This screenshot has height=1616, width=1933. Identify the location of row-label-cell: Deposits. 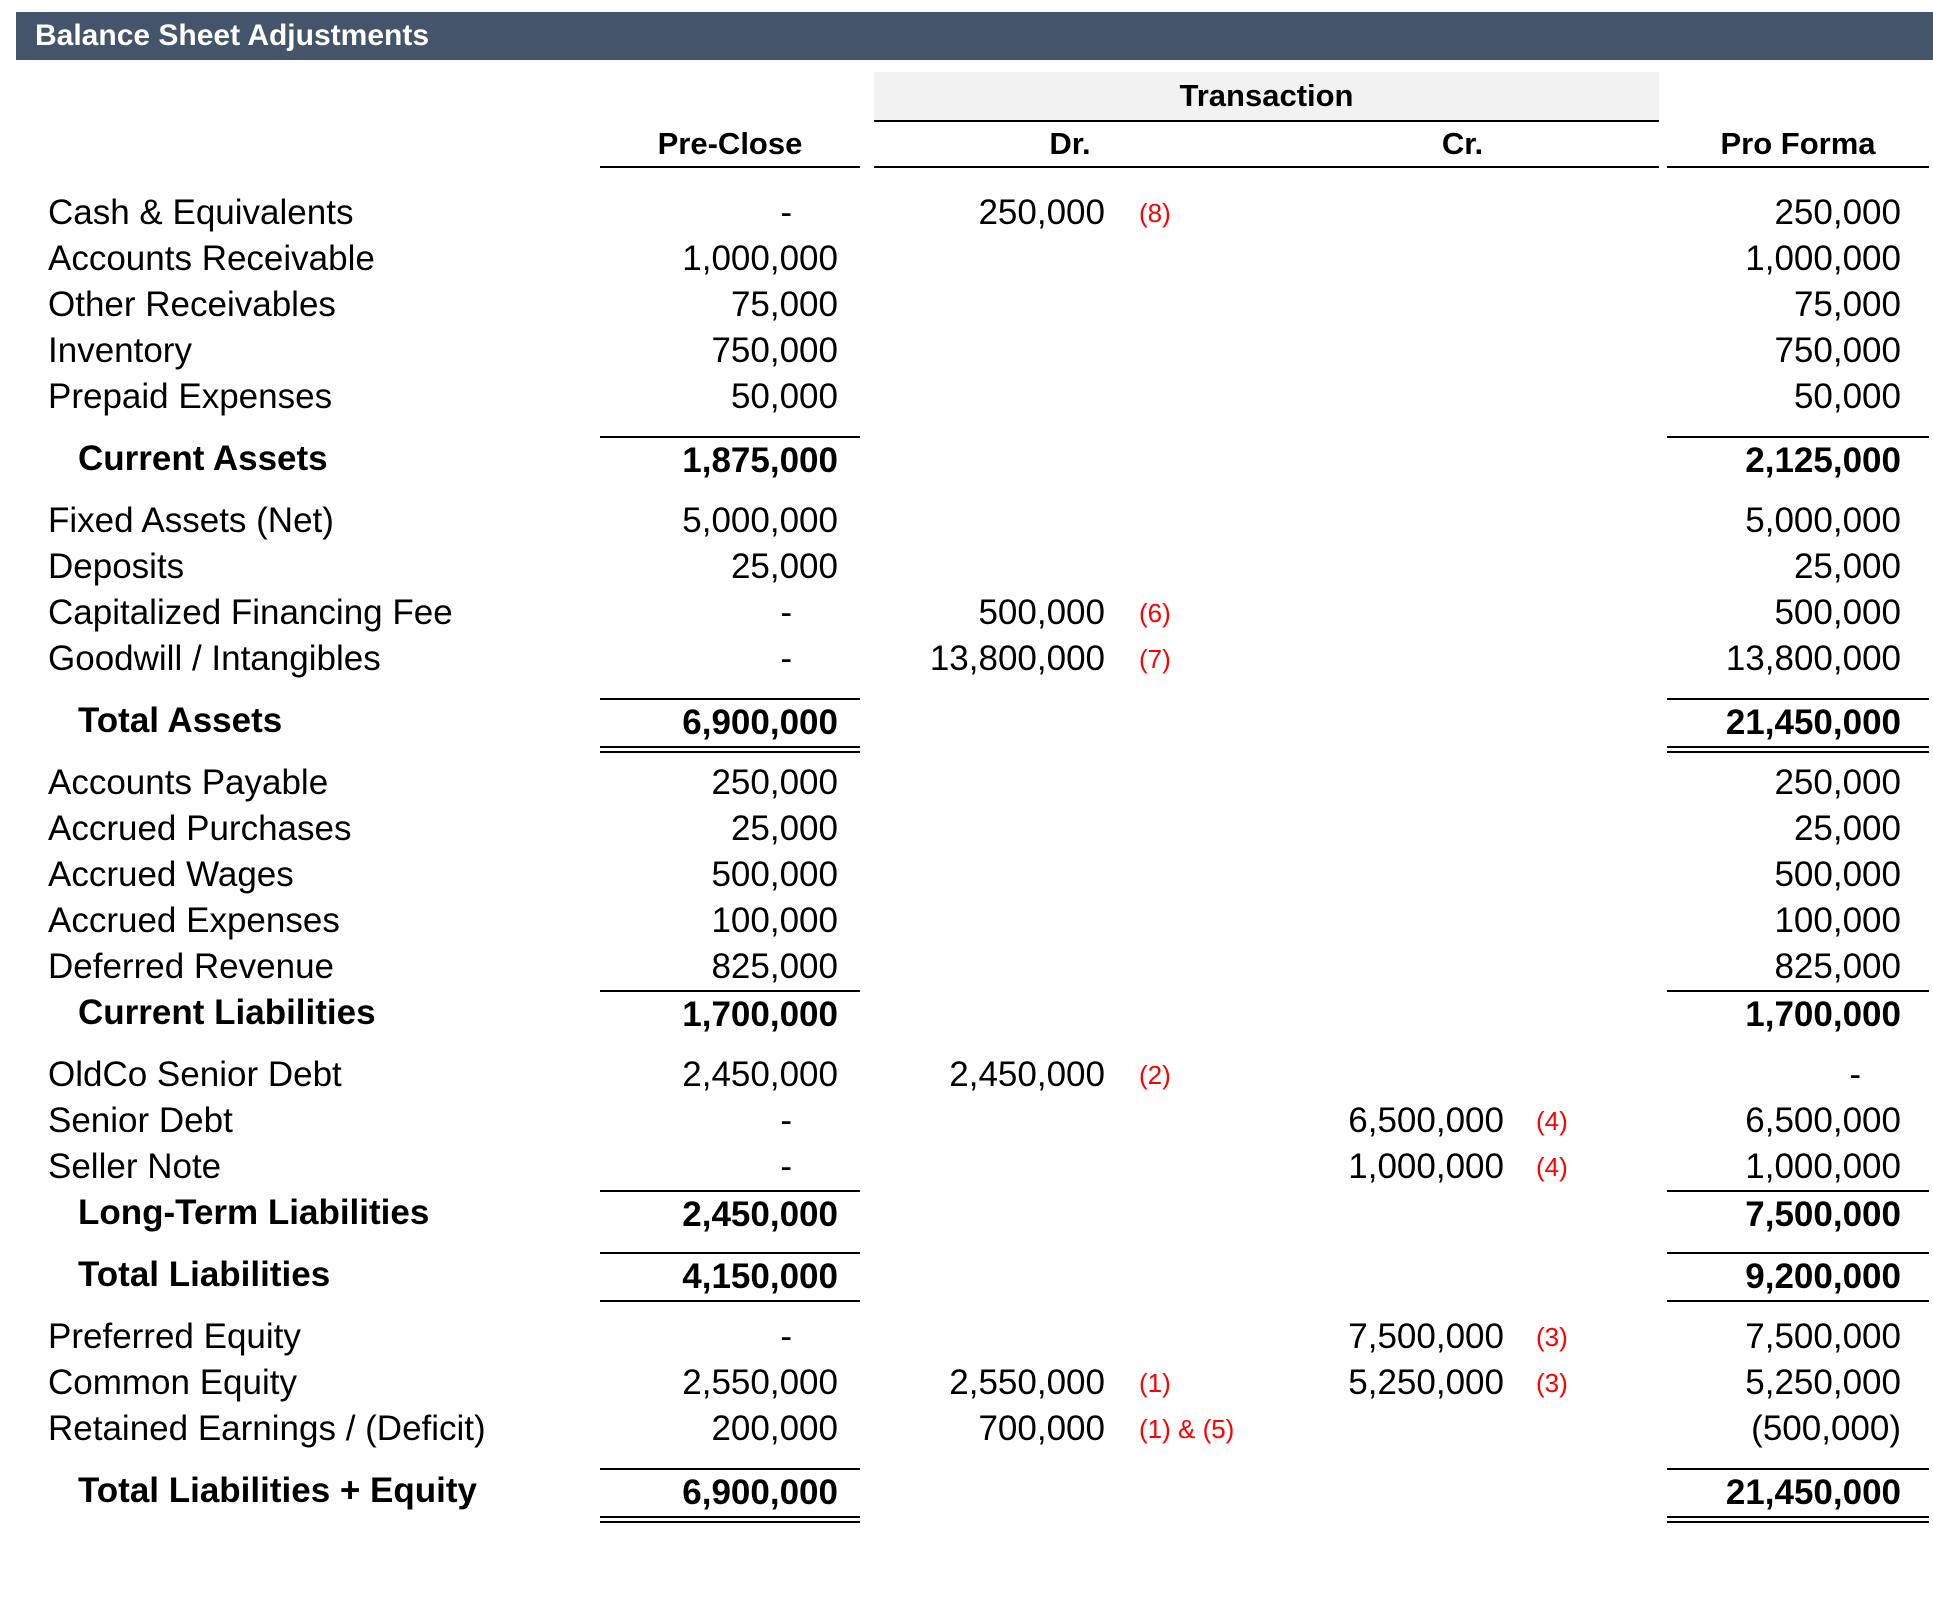
(116, 566).